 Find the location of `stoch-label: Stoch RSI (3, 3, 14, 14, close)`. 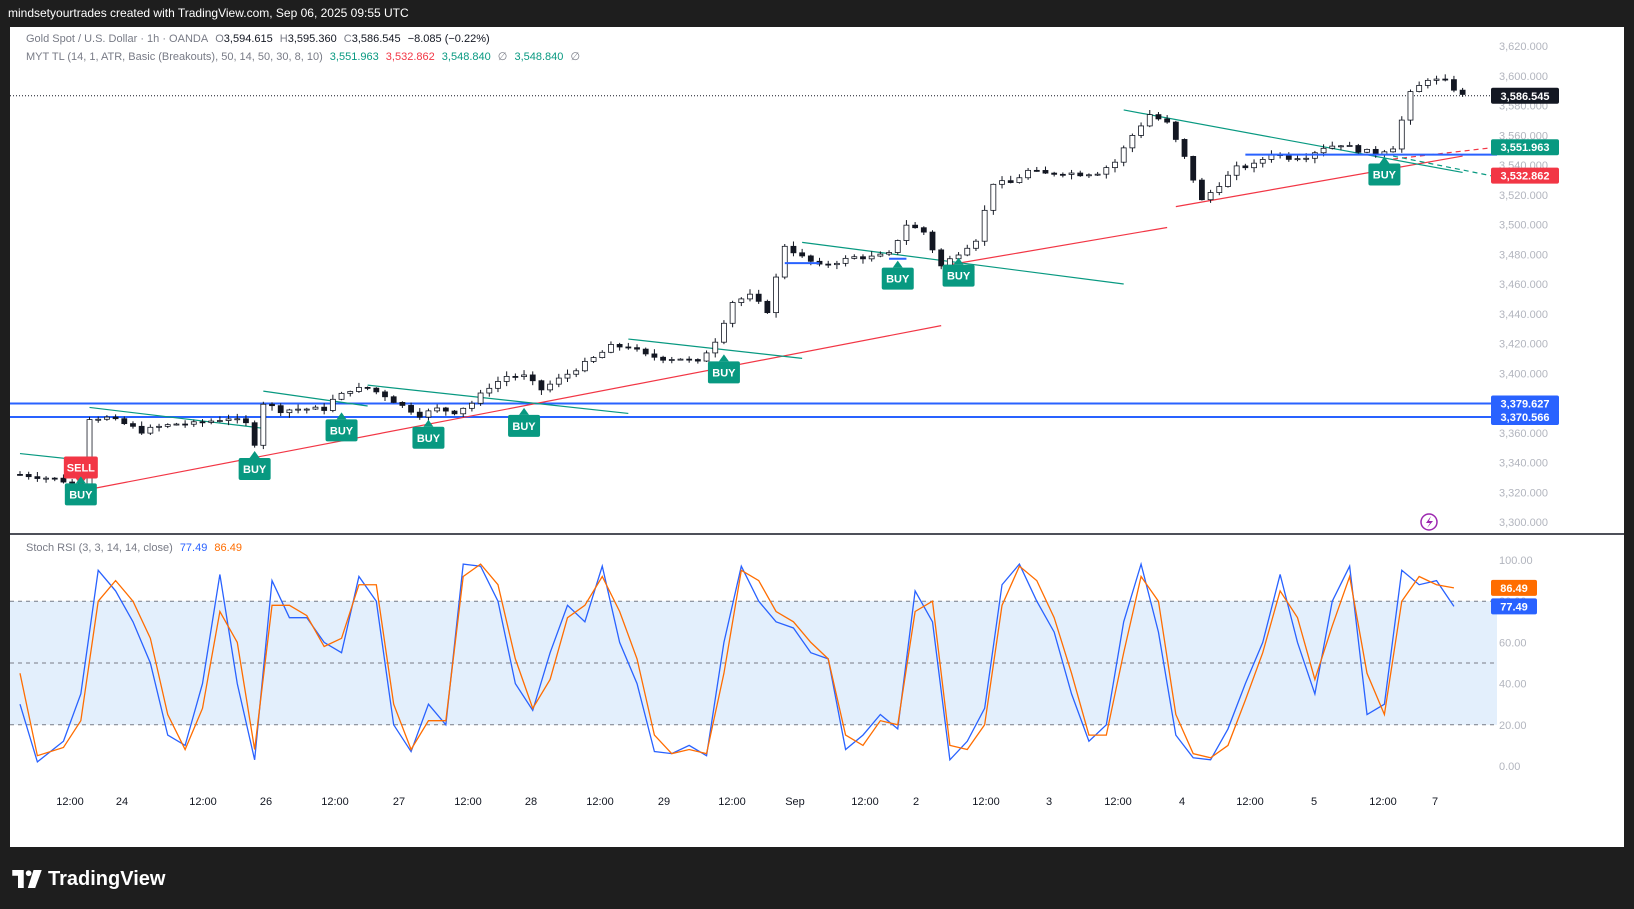

stoch-label: Stoch RSI (3, 3, 14, 14, close) is located at coordinates (99, 548).